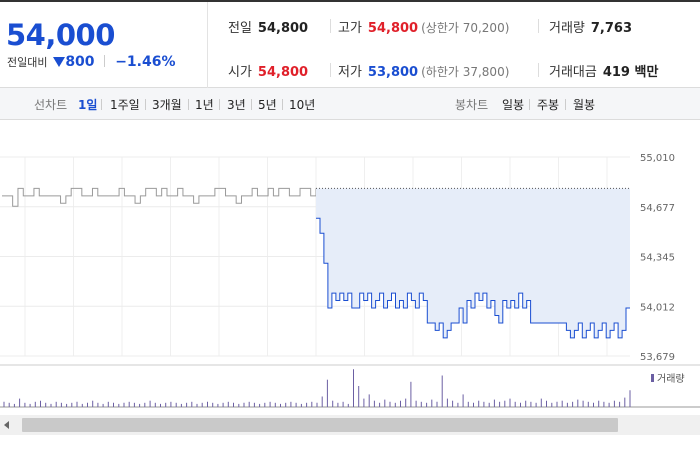  I want to click on stat-value: 7,763, so click(611, 28).